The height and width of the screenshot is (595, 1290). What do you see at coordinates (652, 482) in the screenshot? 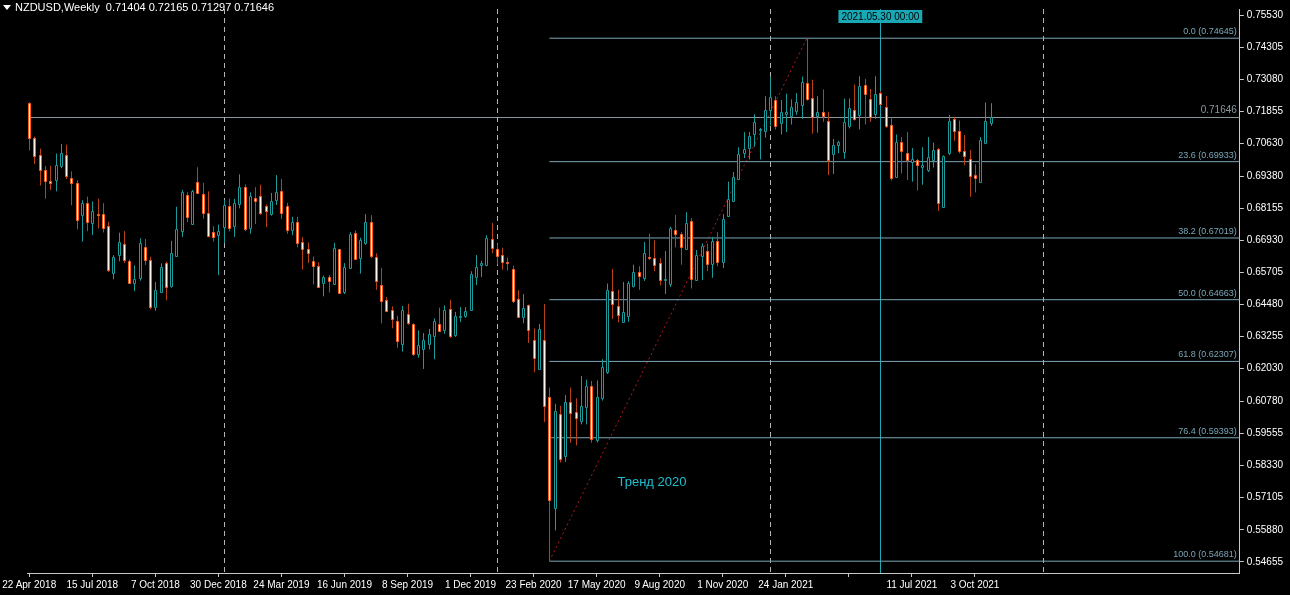
I see `annotation: Тренд 2020` at bounding box center [652, 482].